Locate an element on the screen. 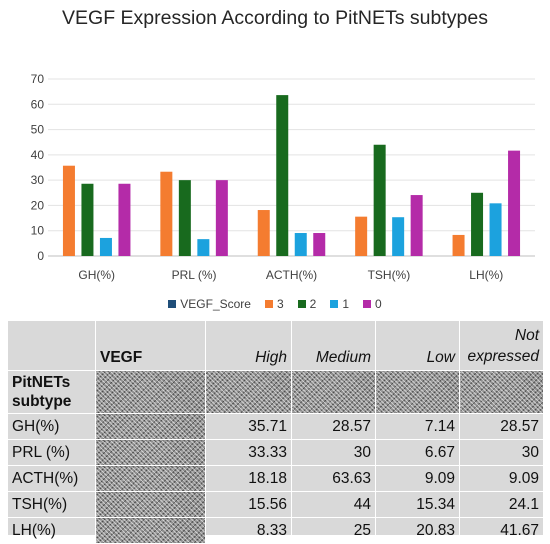 This screenshot has height=544, width=550. y-tick-label: 50 is located at coordinates (38, 130).